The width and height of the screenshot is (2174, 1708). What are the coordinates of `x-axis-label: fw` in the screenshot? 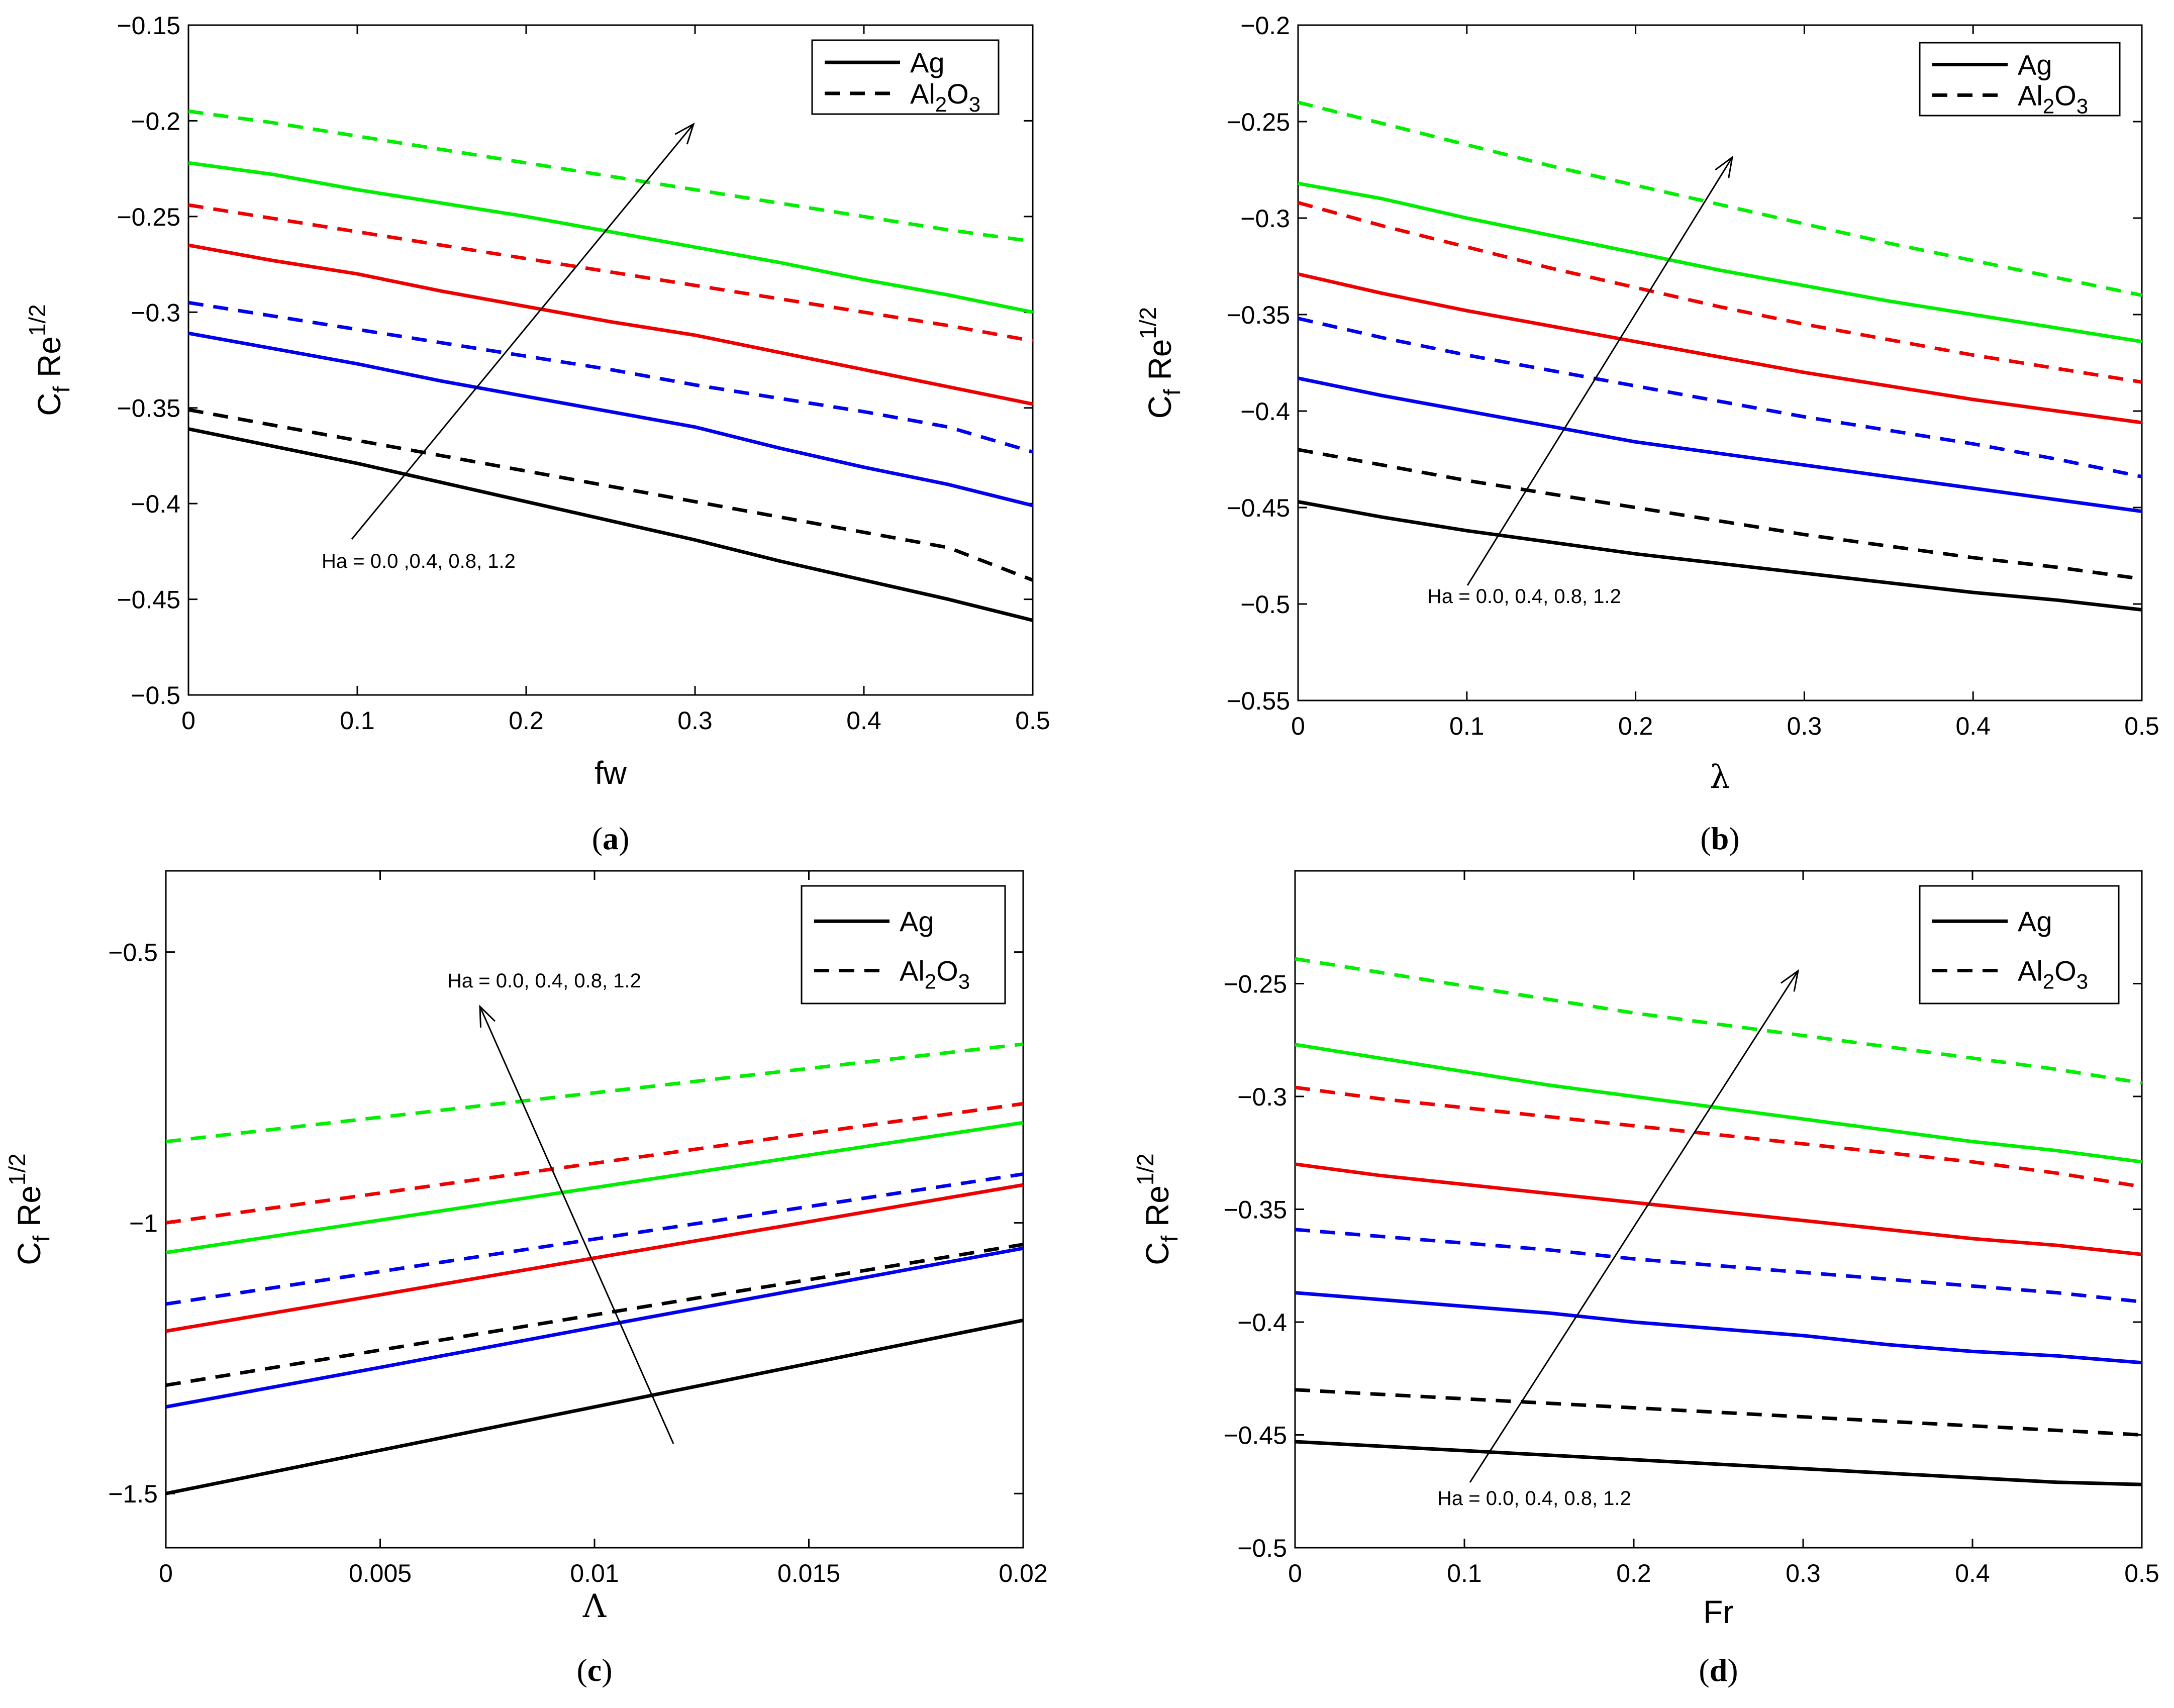 It's located at (611, 773).